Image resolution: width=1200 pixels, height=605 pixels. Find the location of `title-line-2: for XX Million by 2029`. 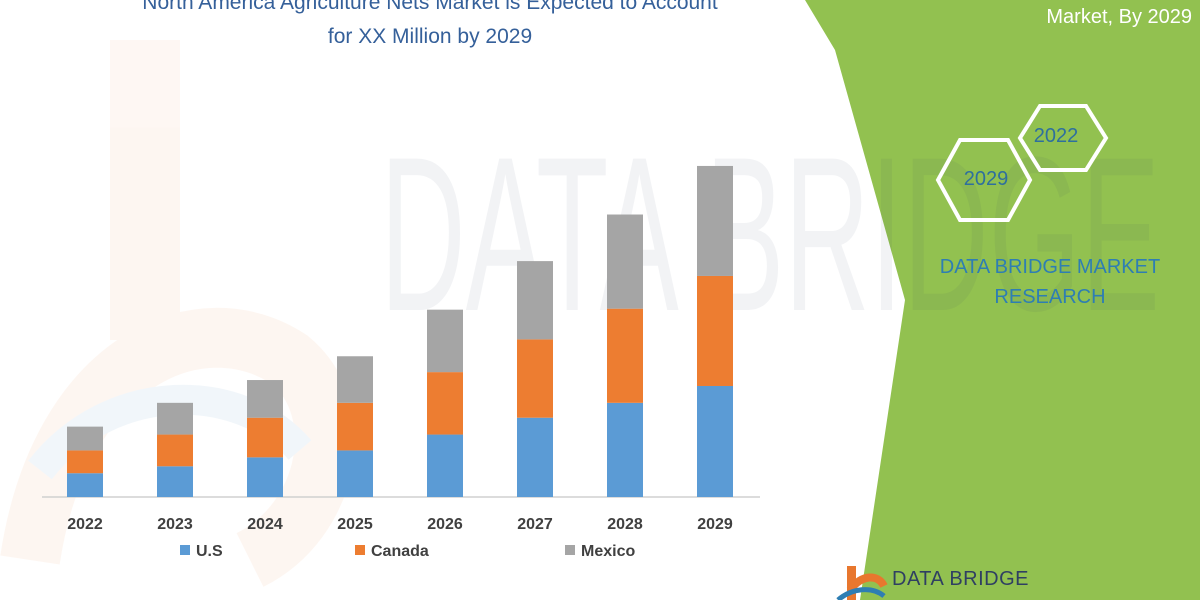

title-line-2: for XX Million by 2029 is located at coordinates (430, 36).